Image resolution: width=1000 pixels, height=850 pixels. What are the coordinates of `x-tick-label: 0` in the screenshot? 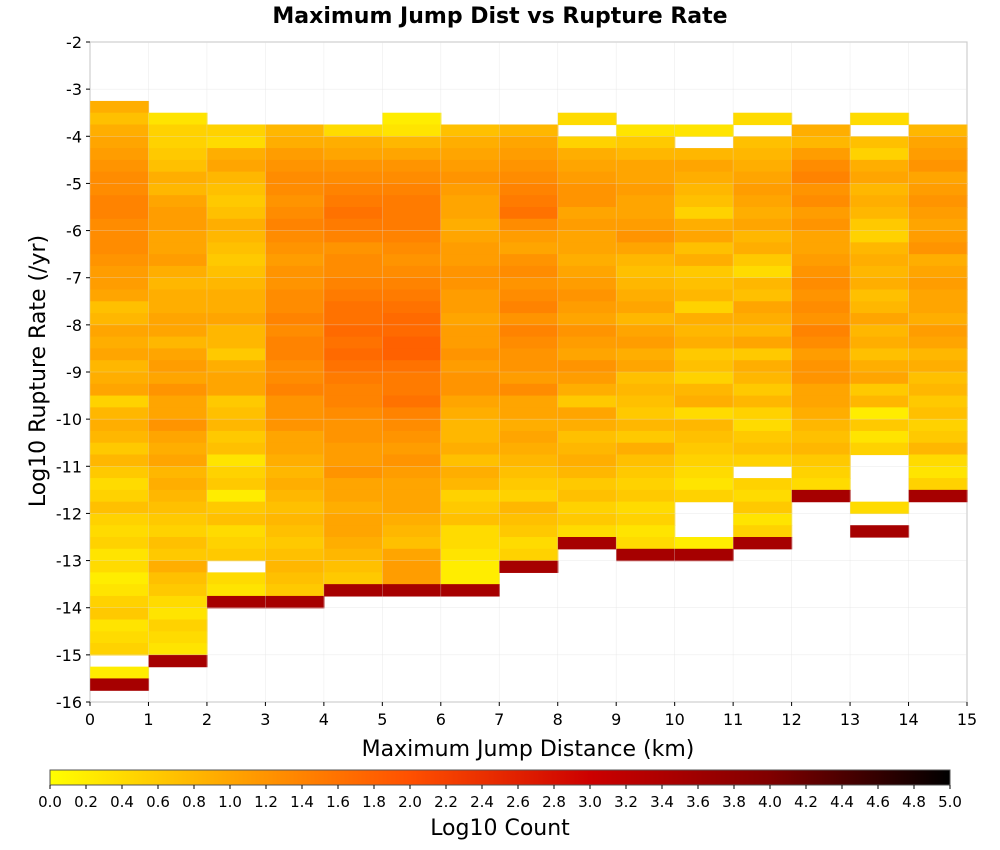 It's located at (90, 719).